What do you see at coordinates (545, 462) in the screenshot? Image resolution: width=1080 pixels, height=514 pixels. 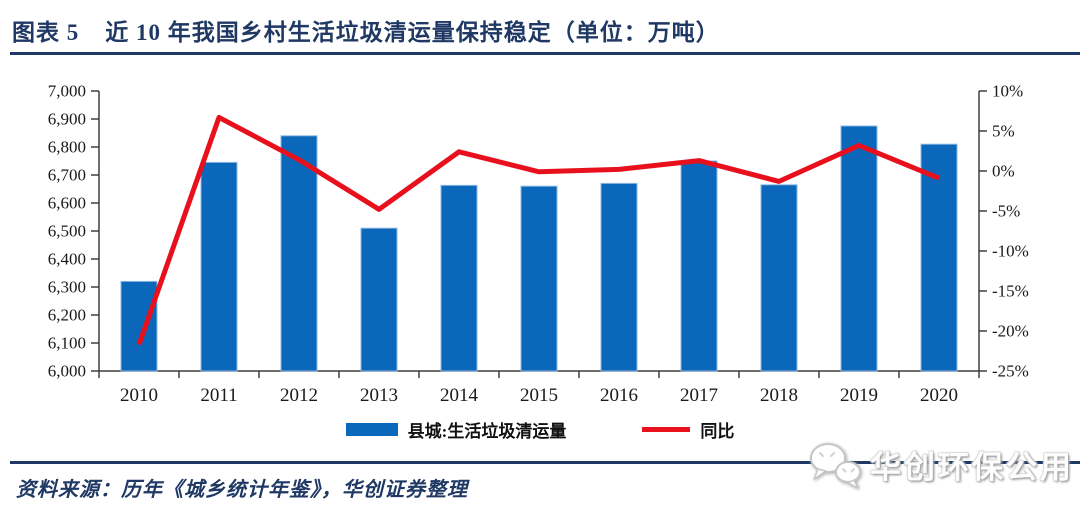 I see `footer-divider` at bounding box center [545, 462].